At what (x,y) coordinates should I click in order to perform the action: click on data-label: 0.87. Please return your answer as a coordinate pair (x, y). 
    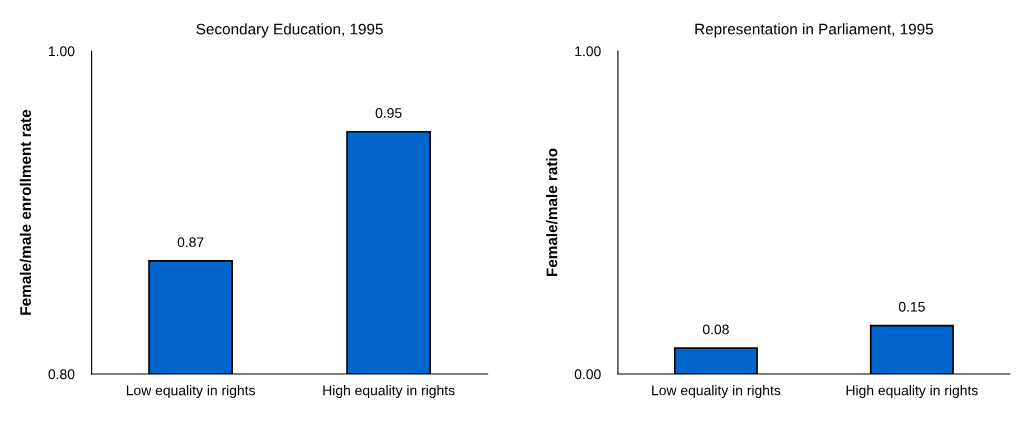
    Looking at the image, I should click on (190, 242).